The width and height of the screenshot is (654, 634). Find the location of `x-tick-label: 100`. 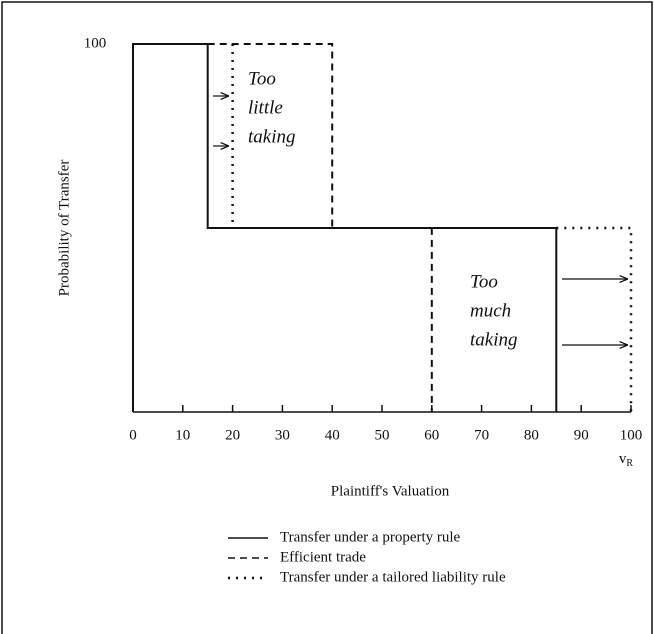

x-tick-label: 100 is located at coordinates (631, 435).